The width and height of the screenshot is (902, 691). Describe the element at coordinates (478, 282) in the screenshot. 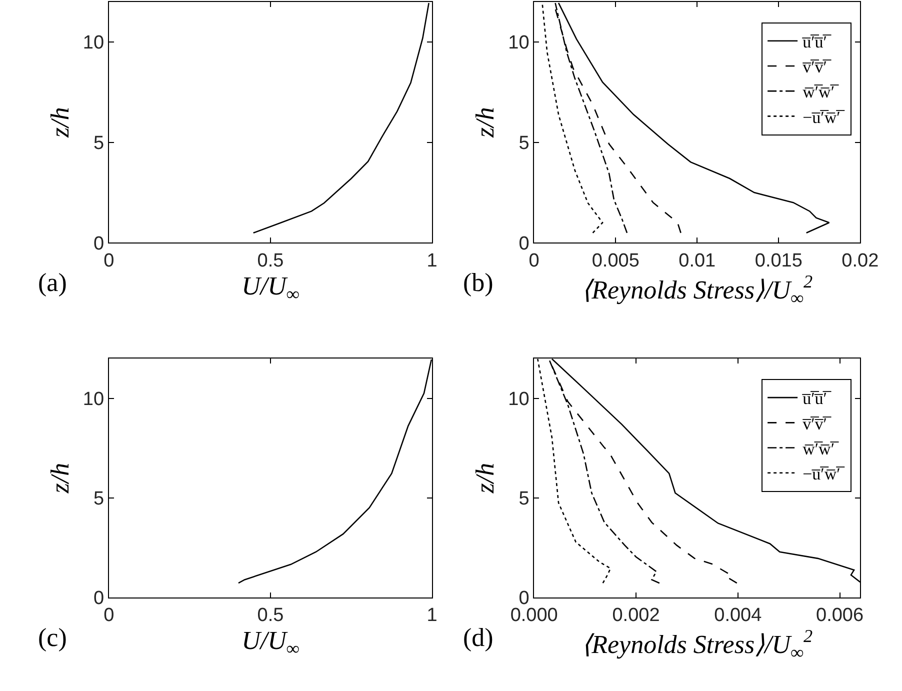

I see `text: (b)` at that location.